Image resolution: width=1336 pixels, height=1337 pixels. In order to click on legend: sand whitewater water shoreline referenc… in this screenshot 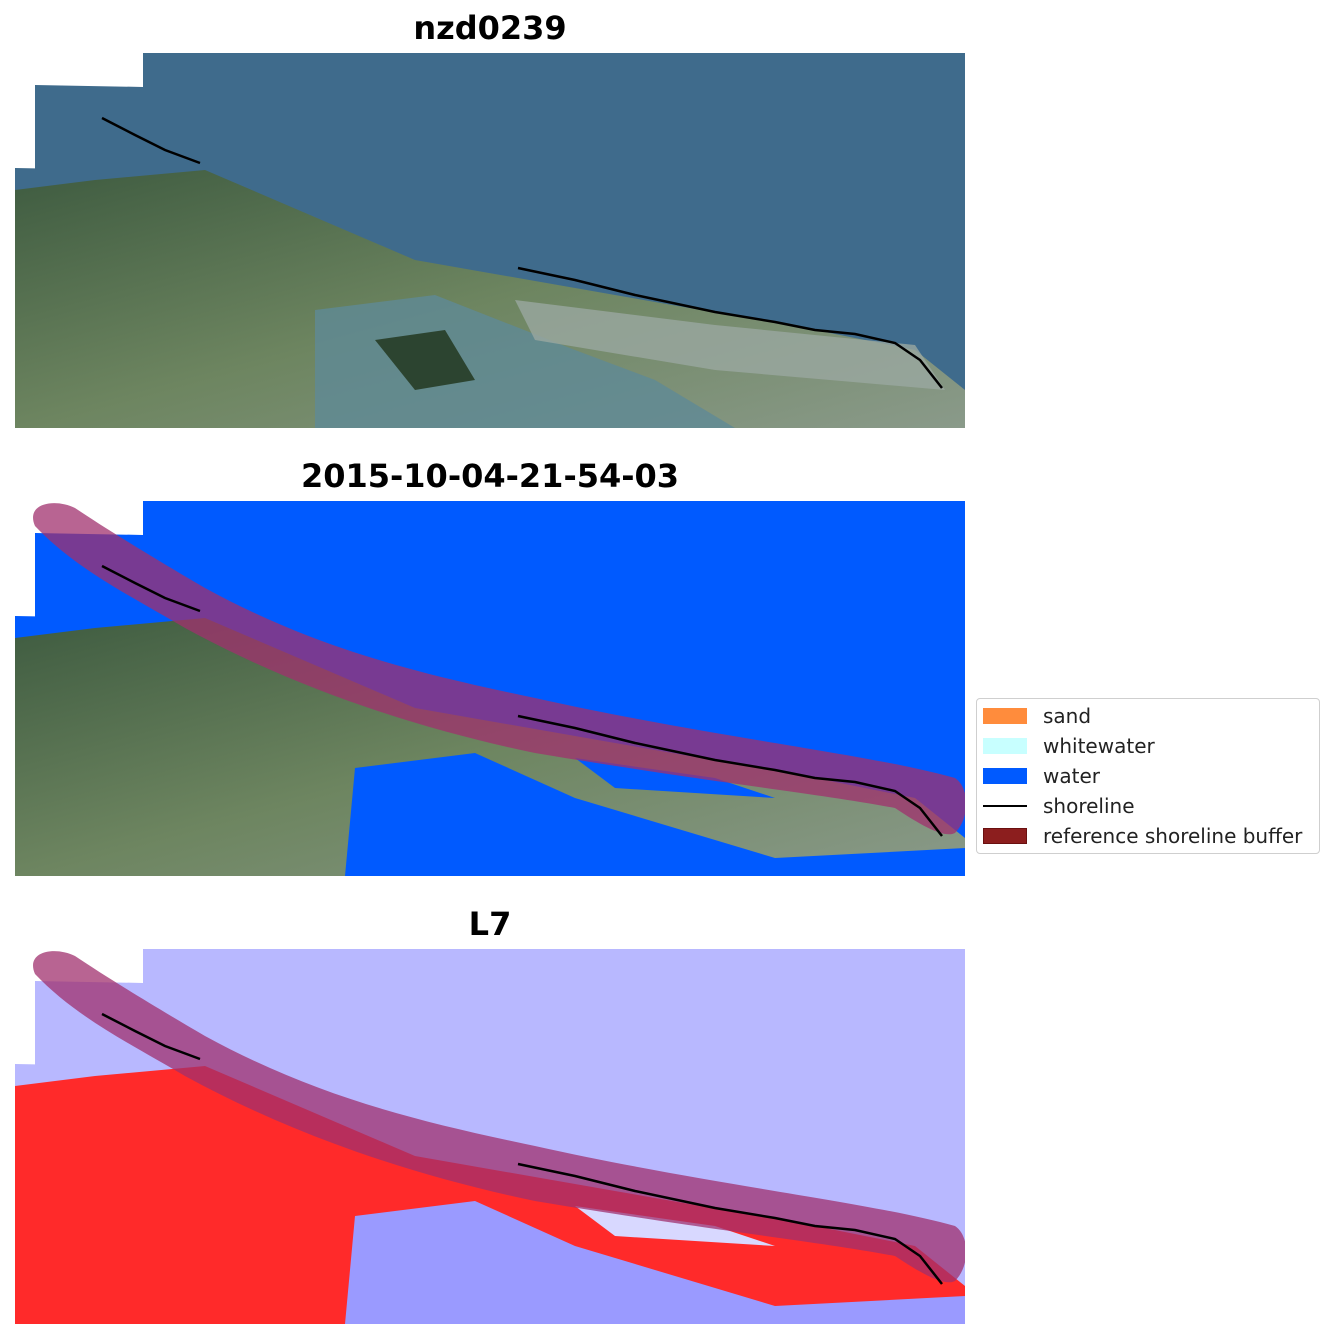, I will do `click(1148, 776)`.